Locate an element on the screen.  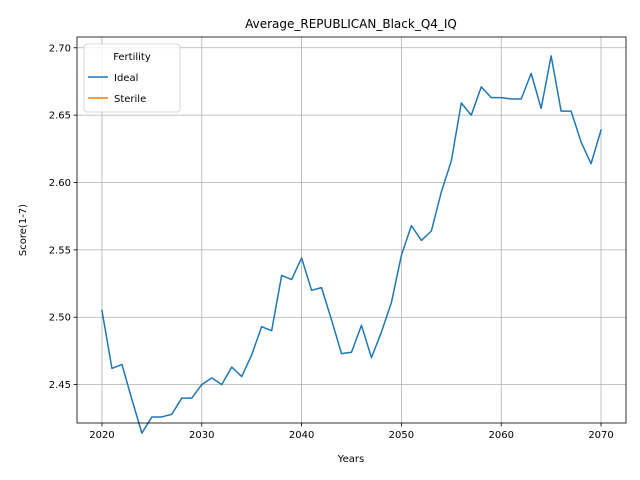
x-tick-label: 2070 is located at coordinates (600, 435).